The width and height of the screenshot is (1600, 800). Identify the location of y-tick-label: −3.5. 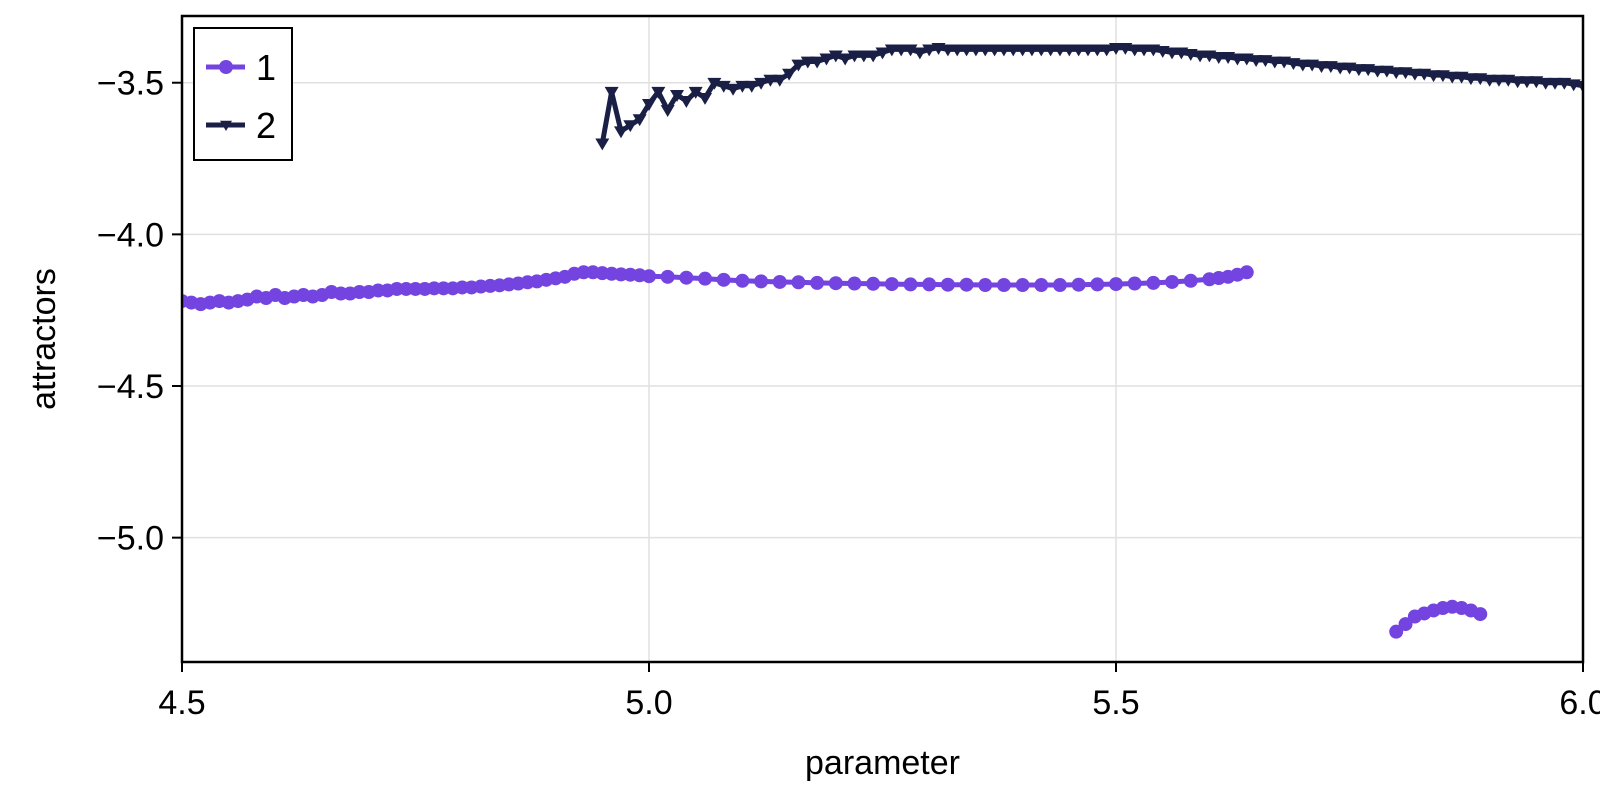
(130, 84).